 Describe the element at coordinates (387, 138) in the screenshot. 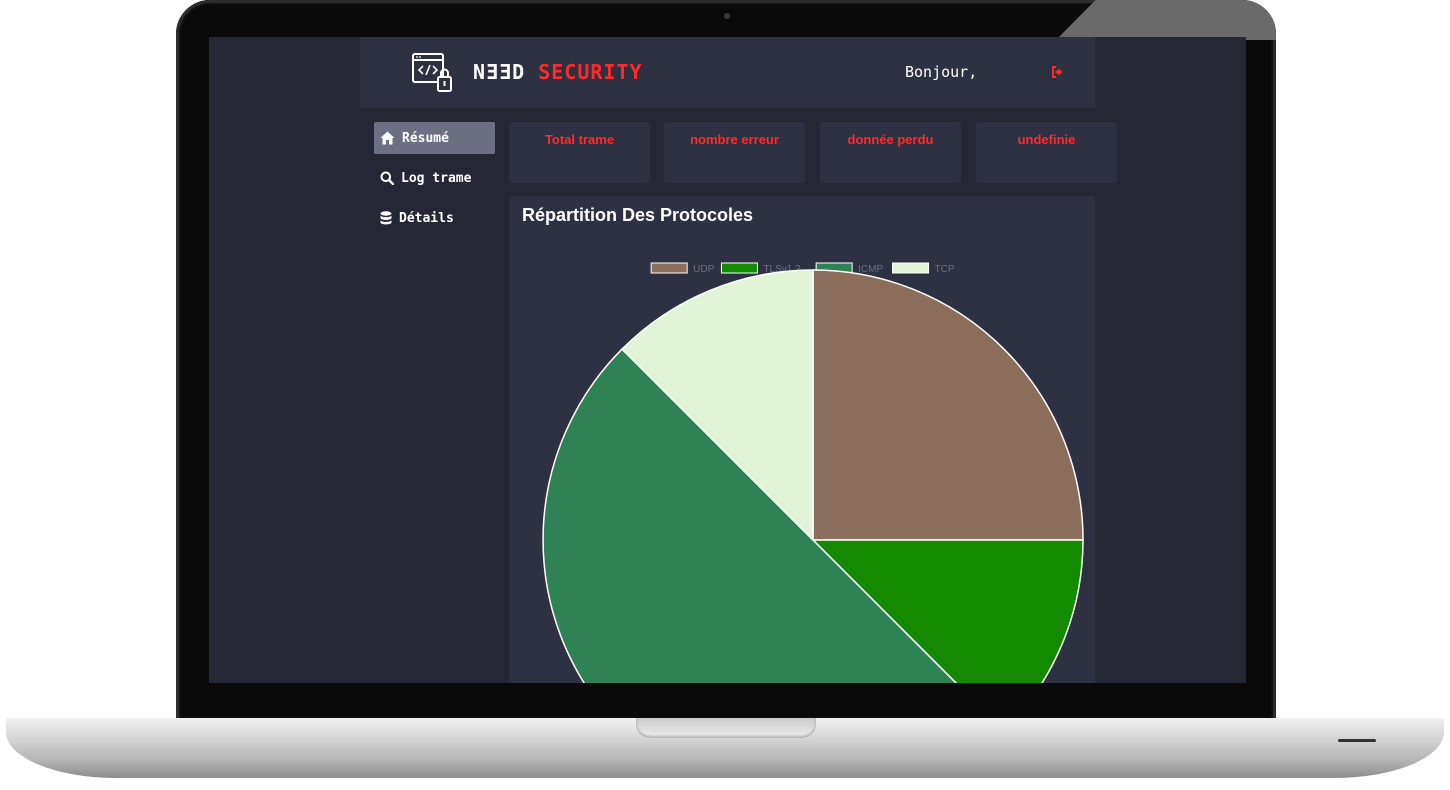

I see `home-icon` at that location.